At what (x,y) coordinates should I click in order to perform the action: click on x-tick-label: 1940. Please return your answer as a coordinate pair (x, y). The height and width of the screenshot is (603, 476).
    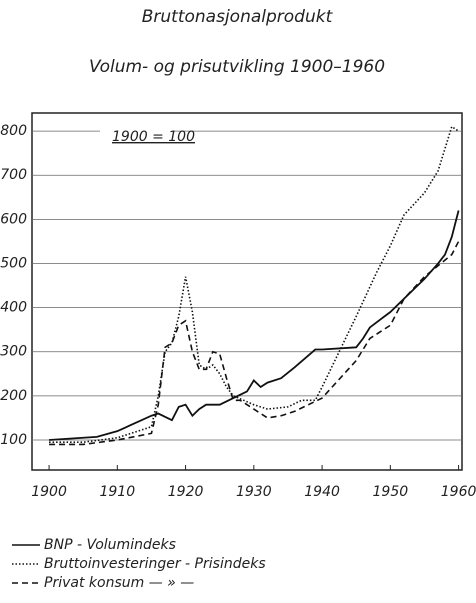
    Looking at the image, I should click on (322, 492).